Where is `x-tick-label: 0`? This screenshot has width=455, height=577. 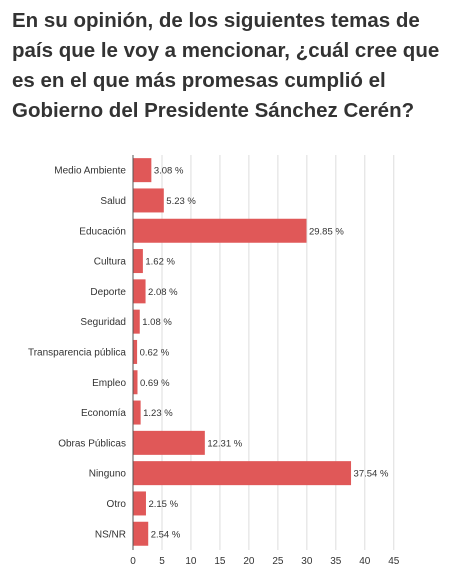 x-tick-label: 0 is located at coordinates (133, 561).